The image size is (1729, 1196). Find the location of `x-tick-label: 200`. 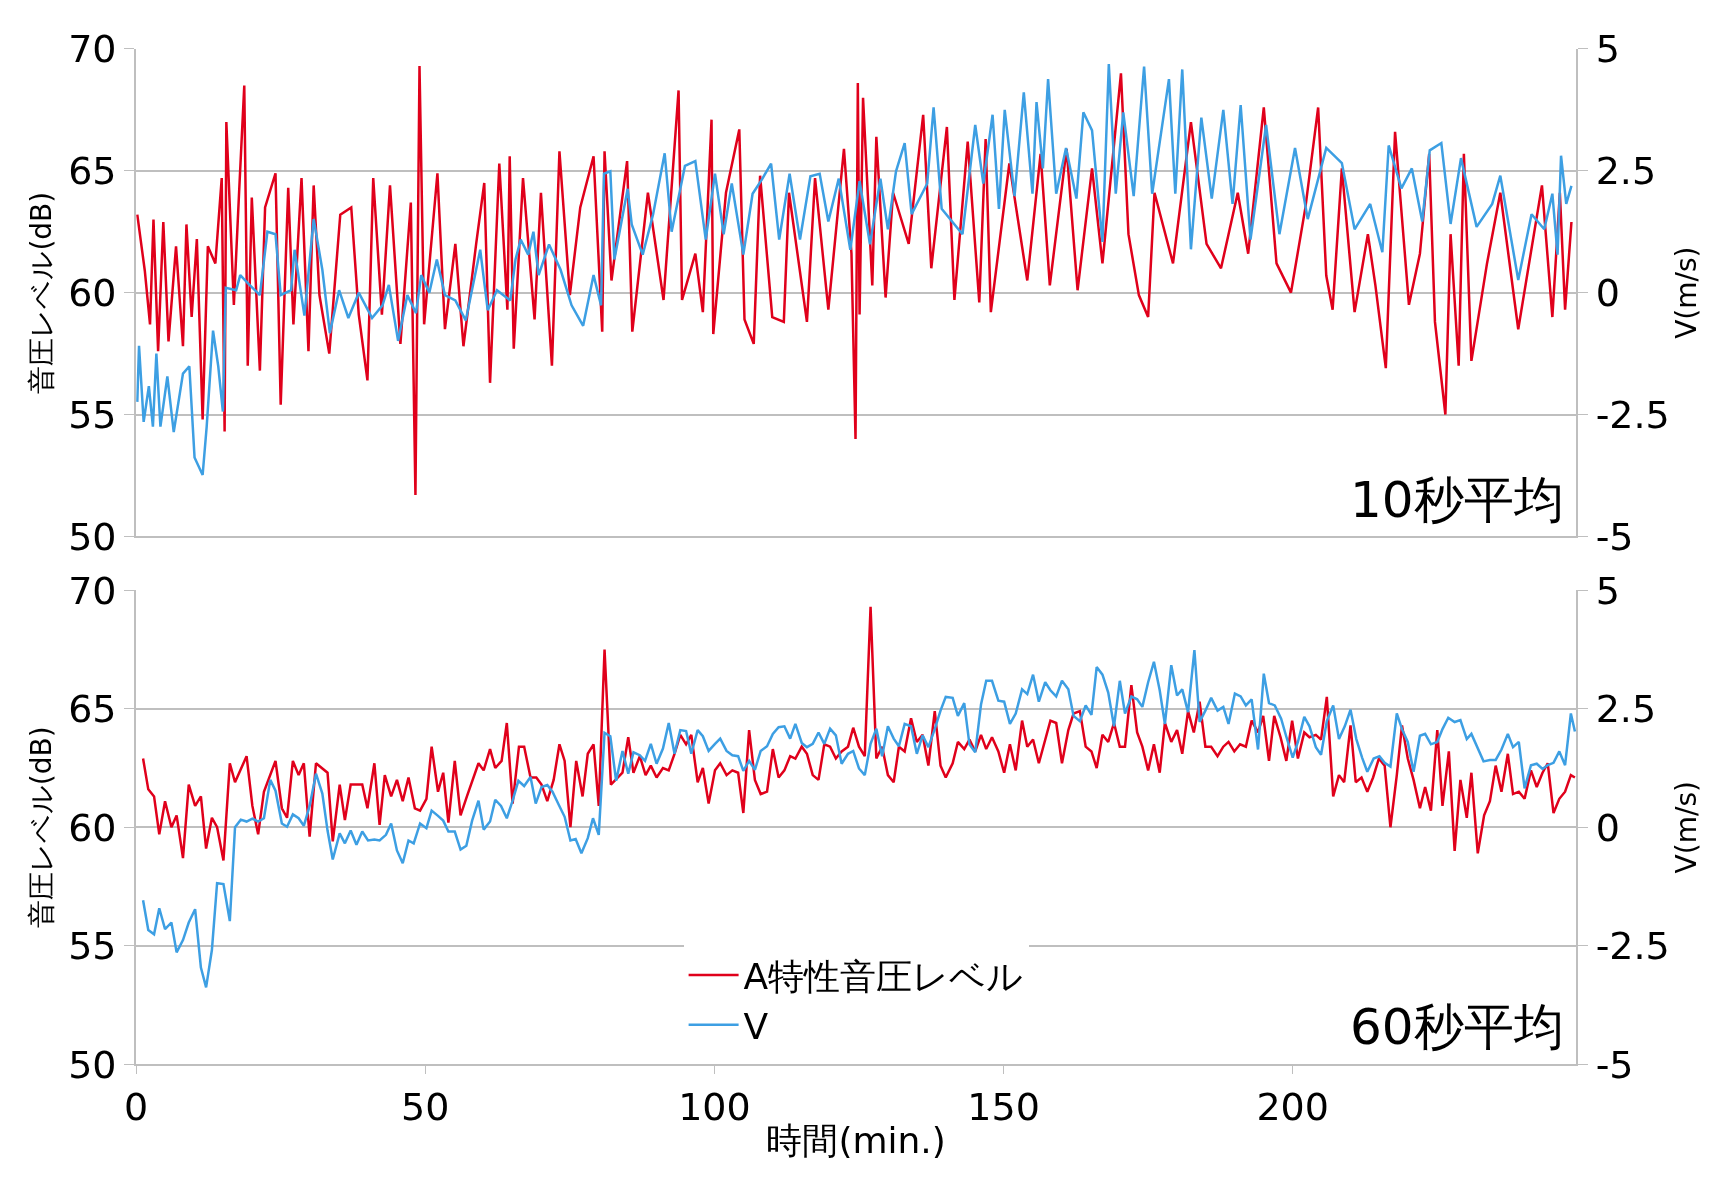

x-tick-label: 200 is located at coordinates (1292, 1106).